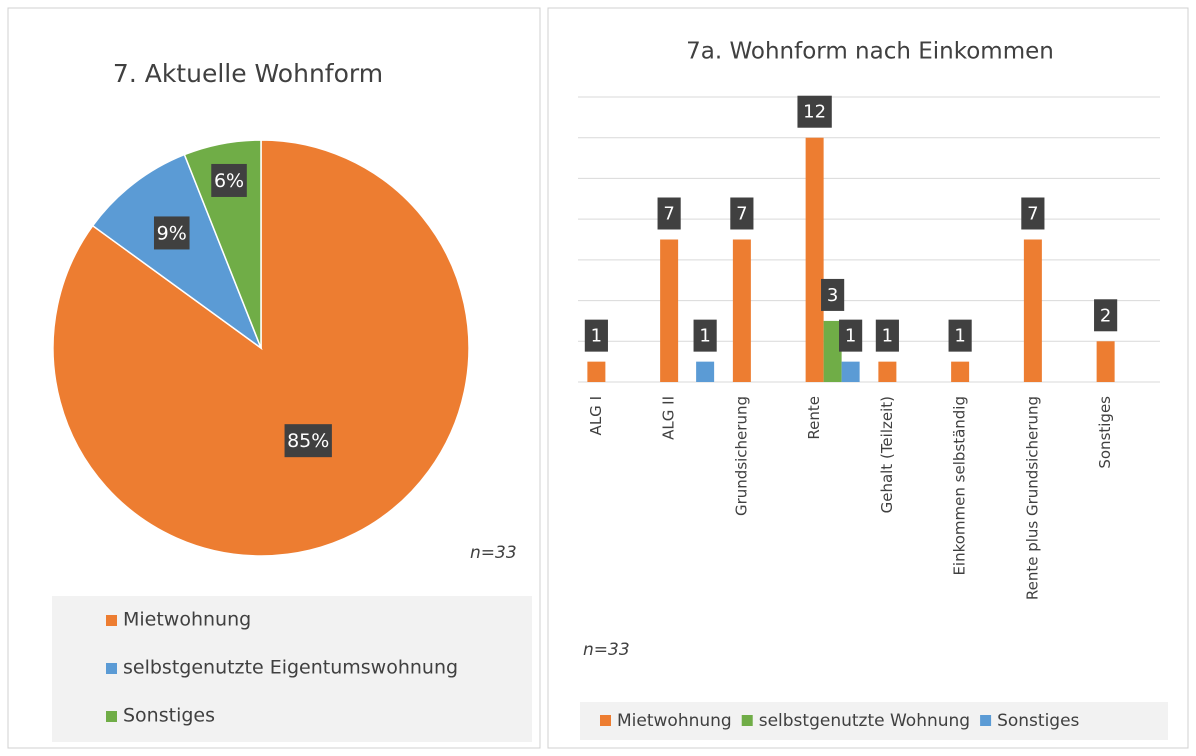 This screenshot has width=1196, height=756. I want to click on pie-title: 7. Aktuelle Wohnform, so click(248, 73).